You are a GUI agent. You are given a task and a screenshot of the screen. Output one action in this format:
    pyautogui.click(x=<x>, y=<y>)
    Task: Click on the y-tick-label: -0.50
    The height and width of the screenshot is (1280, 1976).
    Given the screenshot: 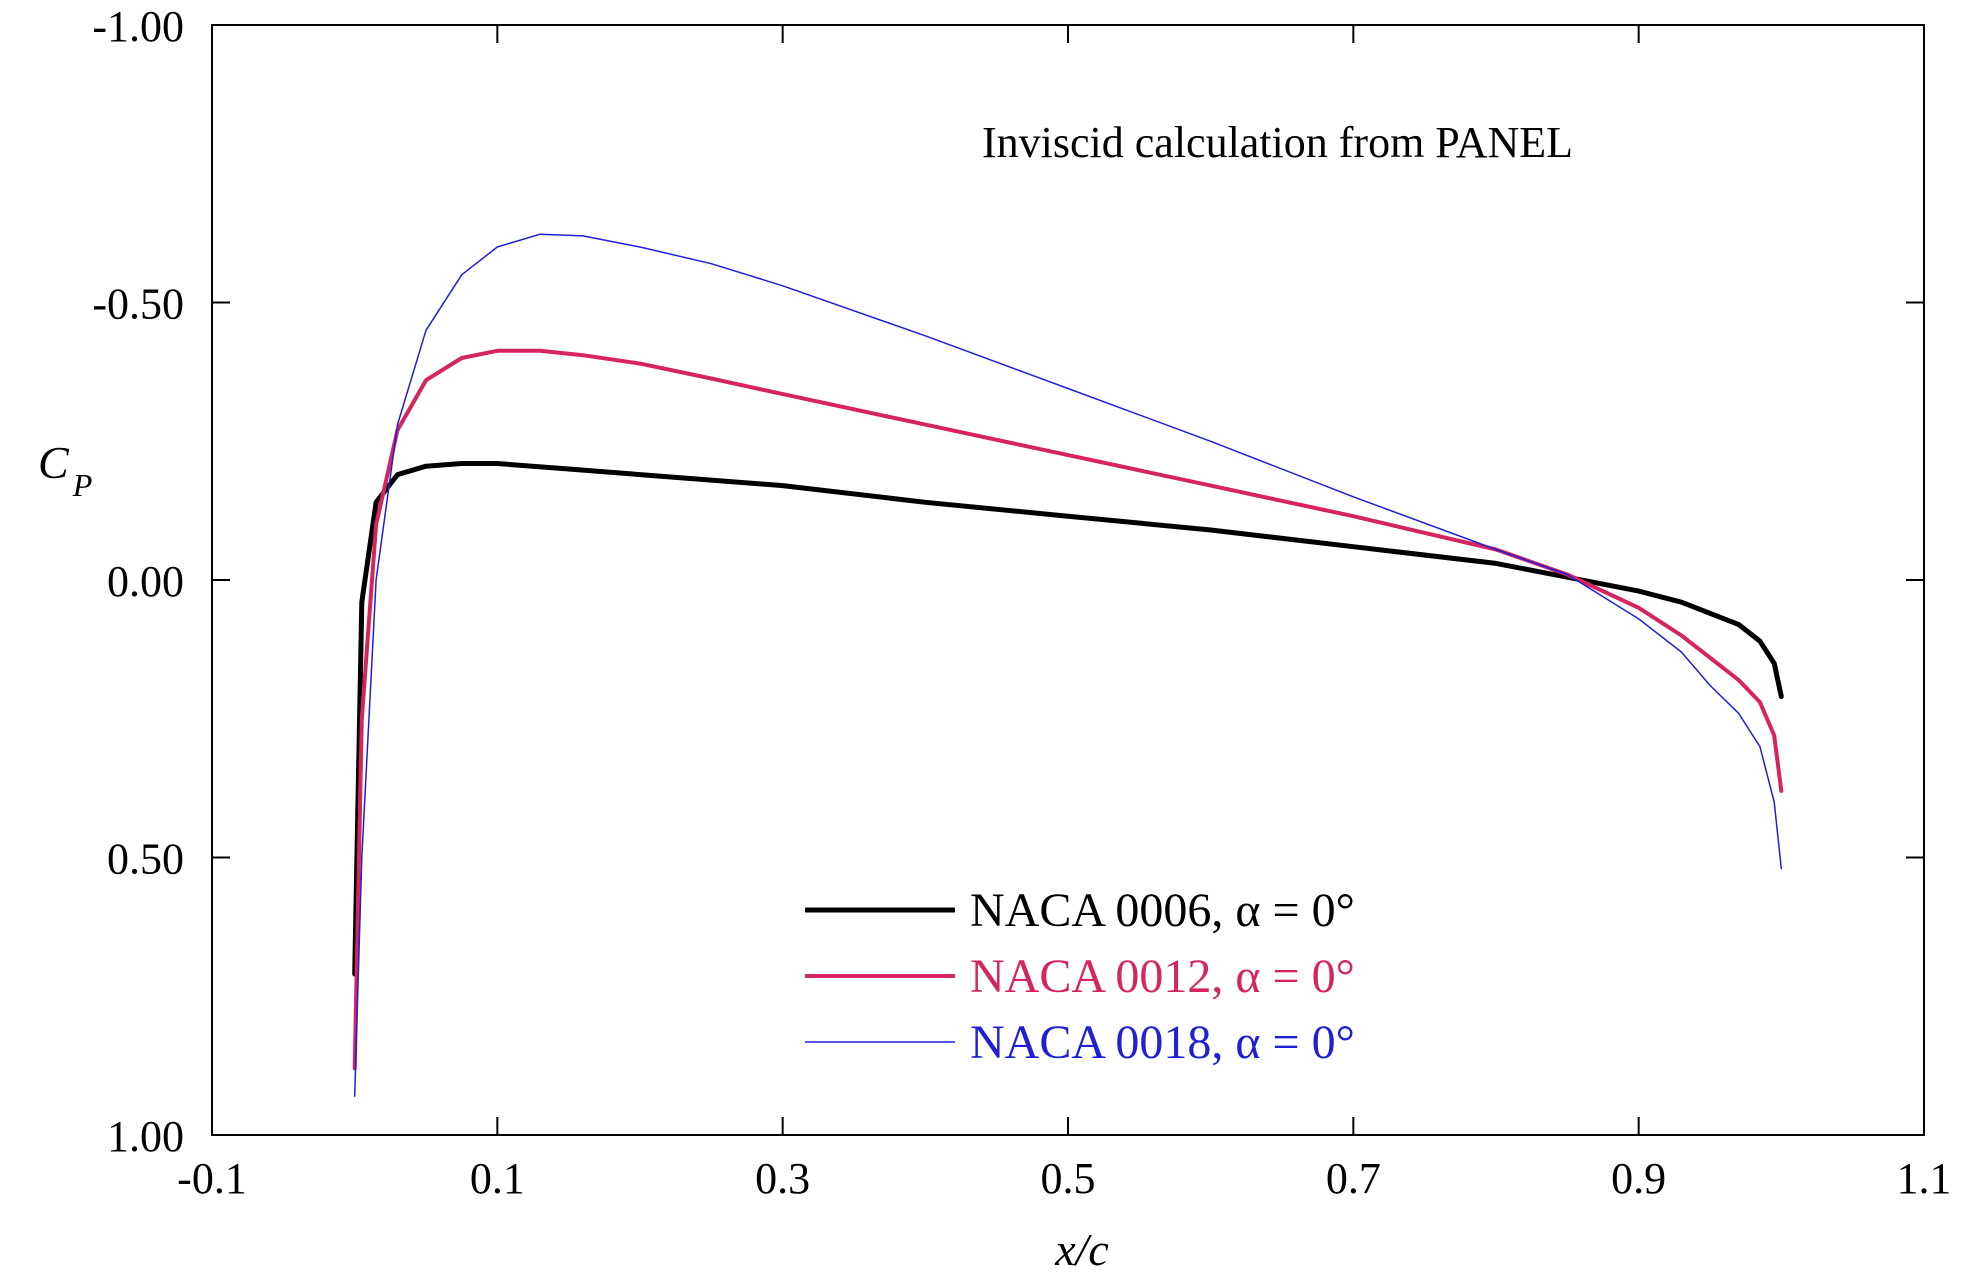 What is the action you would take?
    pyautogui.click(x=138, y=304)
    